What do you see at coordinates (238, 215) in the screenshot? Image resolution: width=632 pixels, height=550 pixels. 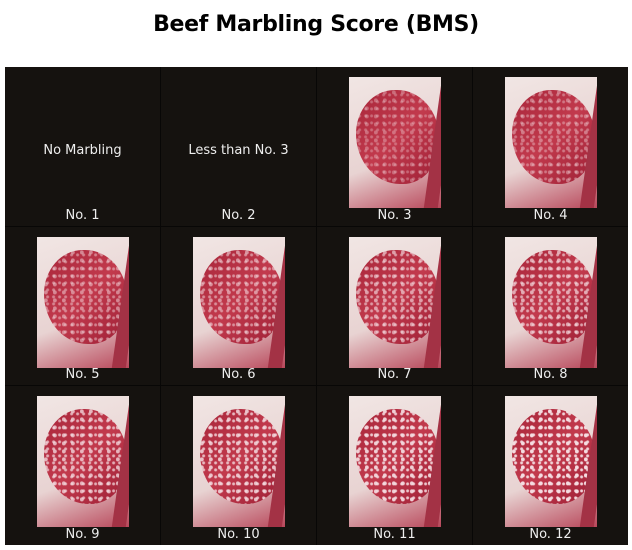 I see `grade-label: No. 2` at bounding box center [238, 215].